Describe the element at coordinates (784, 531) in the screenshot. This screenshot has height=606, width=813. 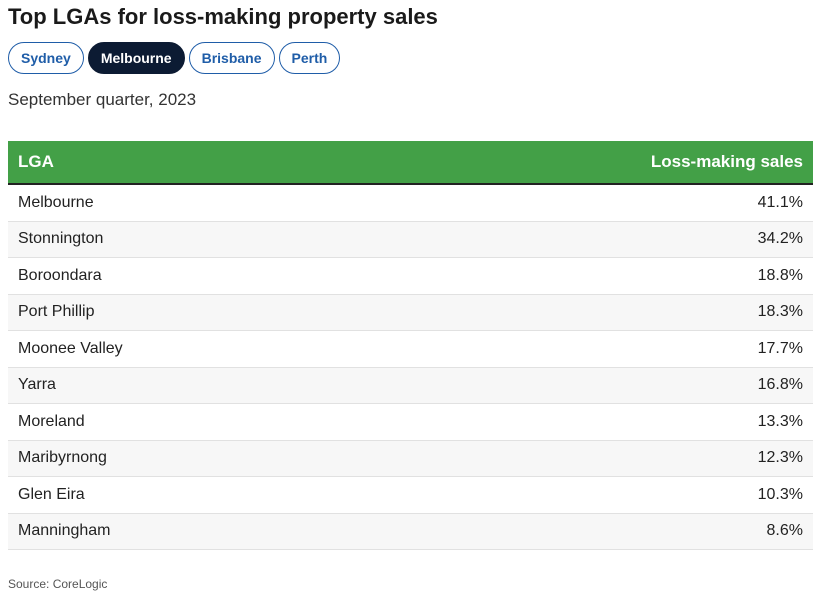
I see `cell-loss-making-sales: 8.6%` at that location.